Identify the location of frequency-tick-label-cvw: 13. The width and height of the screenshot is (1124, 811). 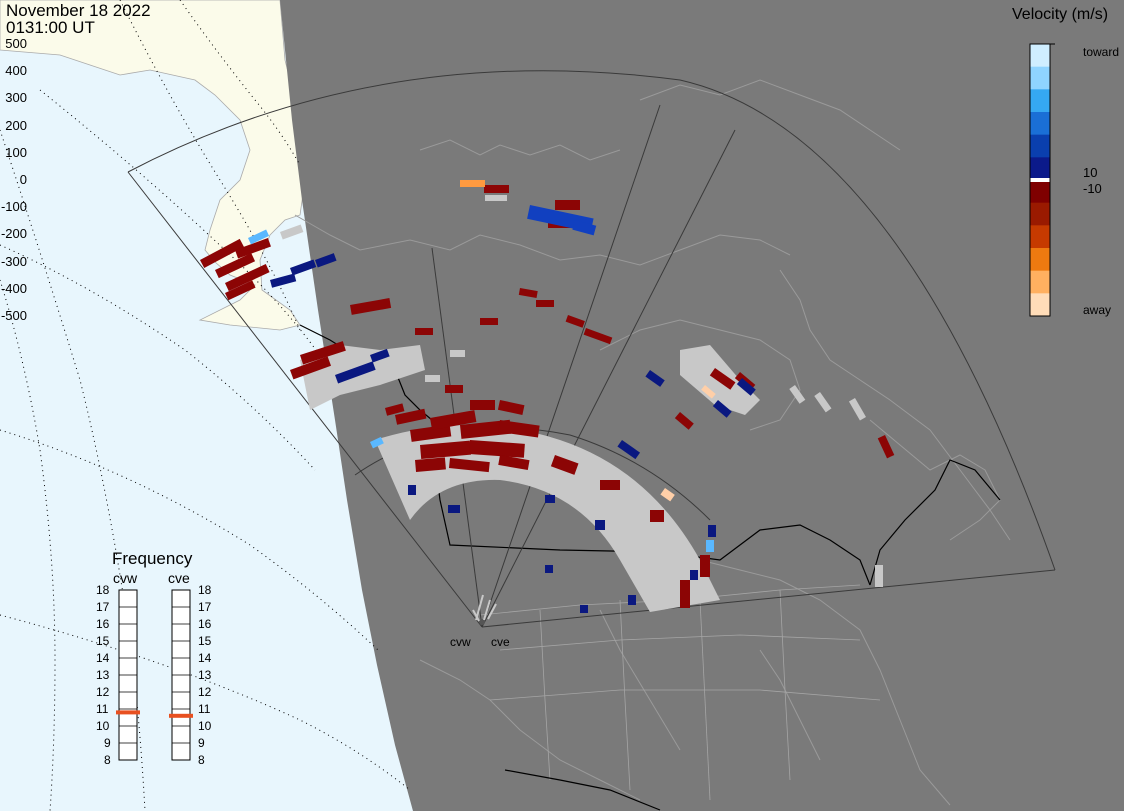
(103, 675).